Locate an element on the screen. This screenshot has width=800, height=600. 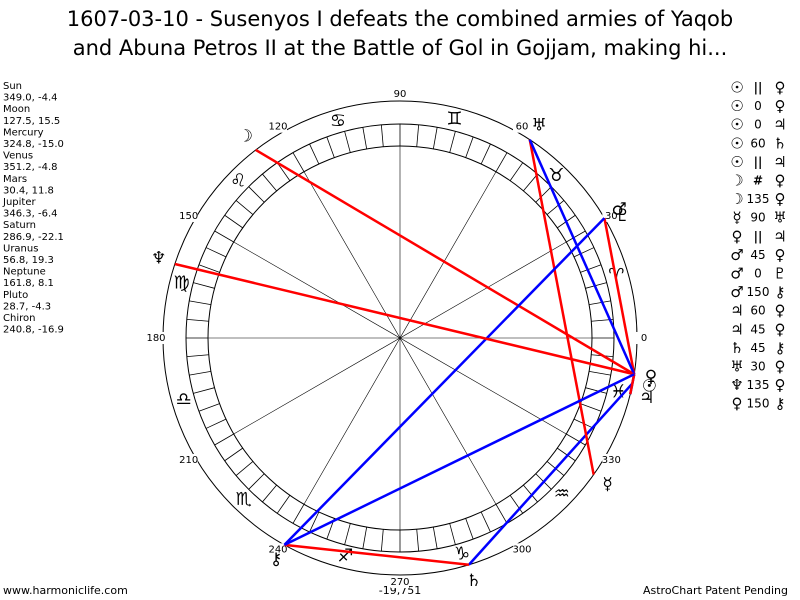
aspect-type: 150 is located at coordinates (758, 404).